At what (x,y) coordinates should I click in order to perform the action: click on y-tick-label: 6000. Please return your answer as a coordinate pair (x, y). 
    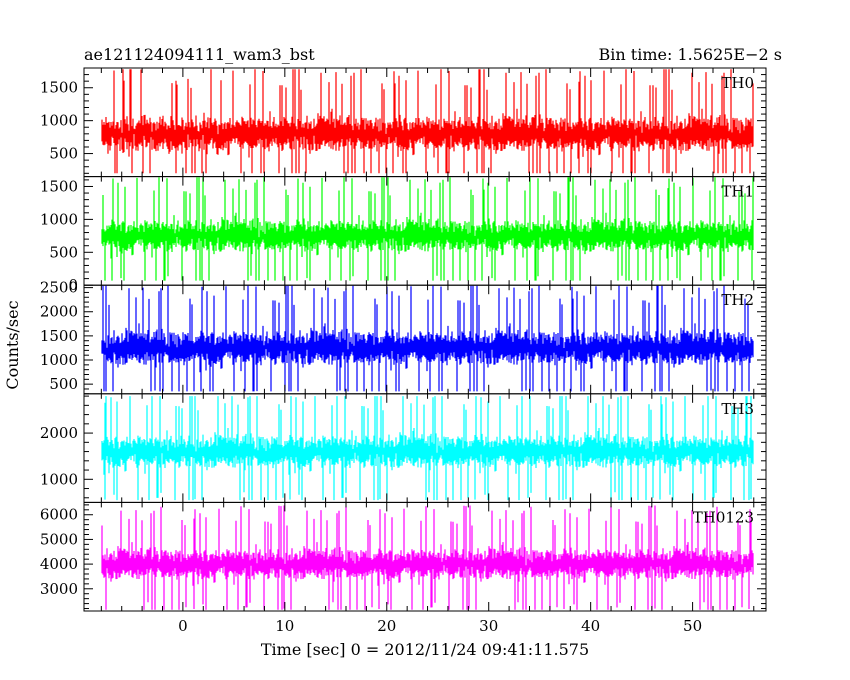
    Looking at the image, I should click on (59, 515).